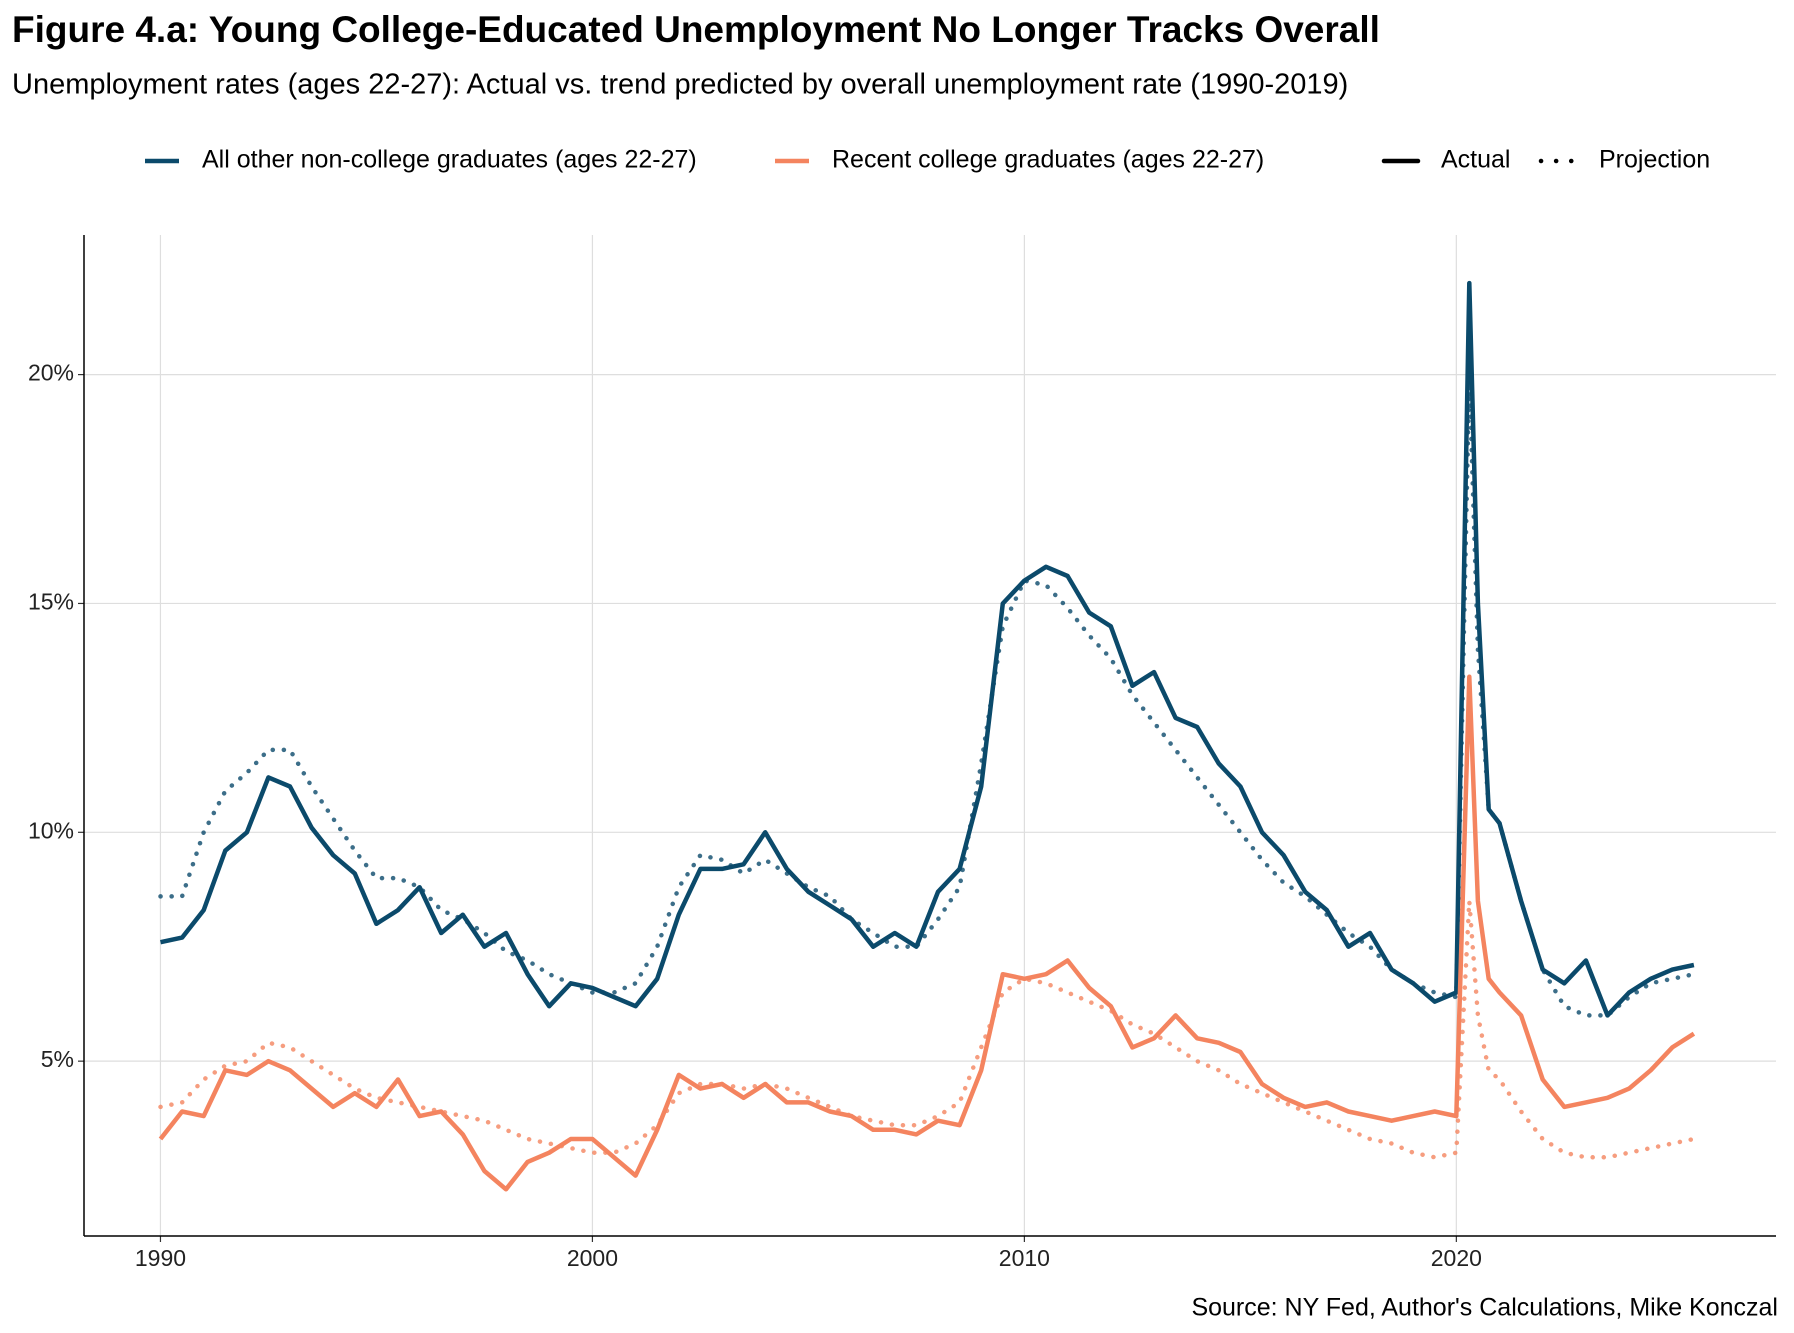 The height and width of the screenshot is (1333, 1794). Describe the element at coordinates (51, 602) in the screenshot. I see `y-tick-label: 15%` at that location.